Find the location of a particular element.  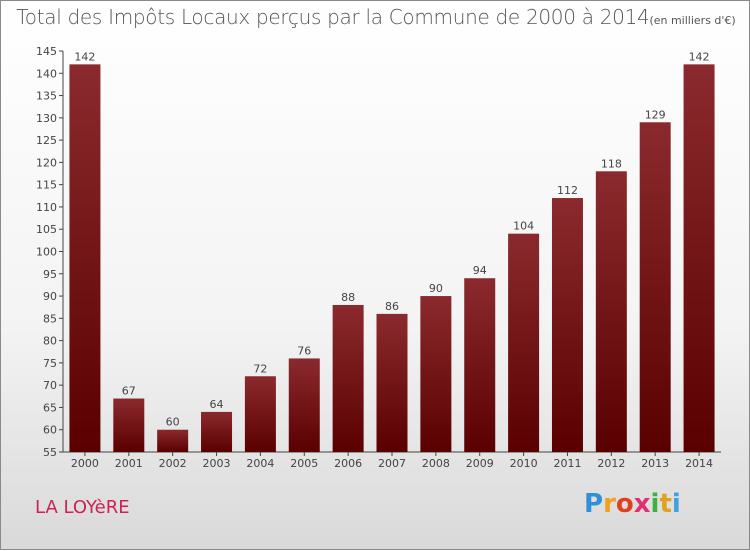

logo-letter: o is located at coordinates (624, 504).